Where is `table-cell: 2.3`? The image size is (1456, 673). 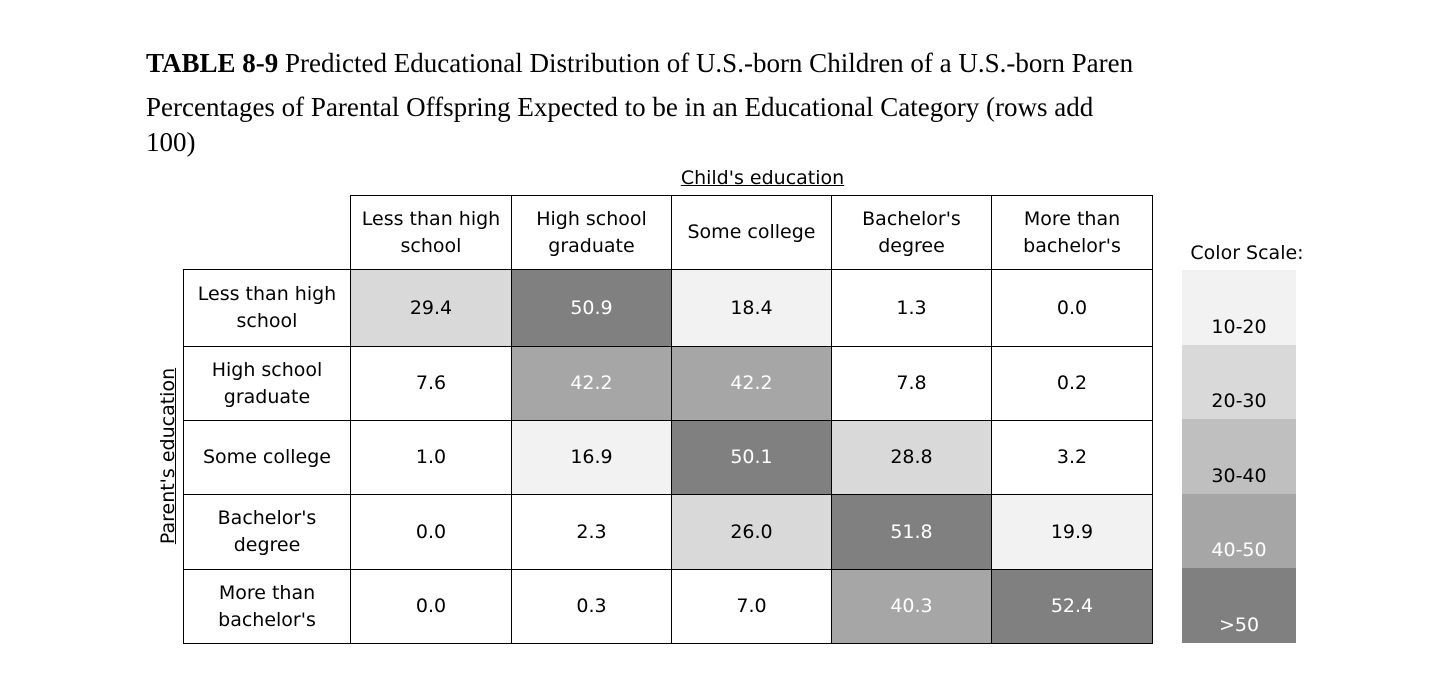
table-cell: 2.3 is located at coordinates (591, 532).